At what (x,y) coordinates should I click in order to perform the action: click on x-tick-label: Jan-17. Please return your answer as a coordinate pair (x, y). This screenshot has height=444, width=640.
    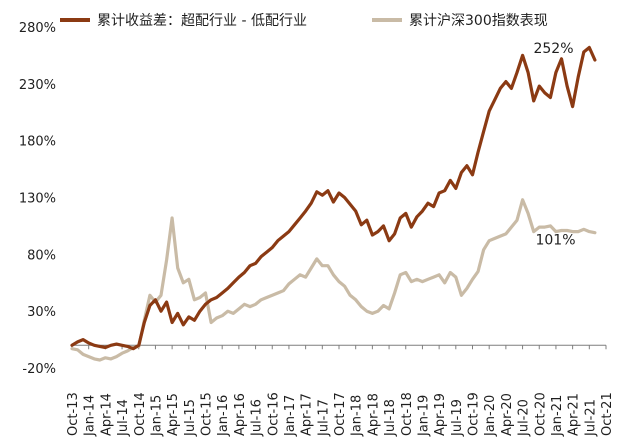
    Looking at the image, I should click on (290, 416).